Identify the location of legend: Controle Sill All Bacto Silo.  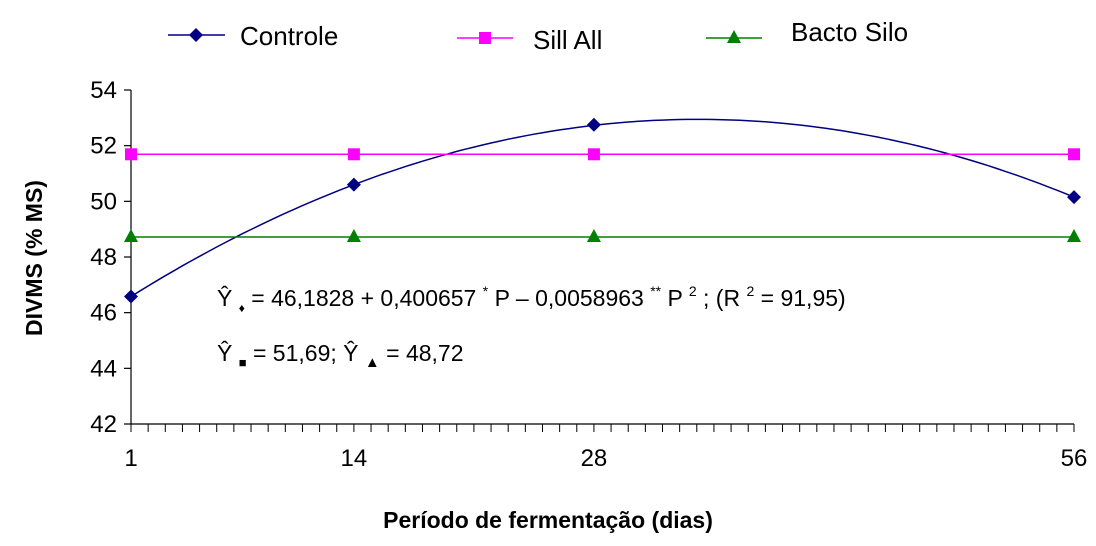
(538, 36).